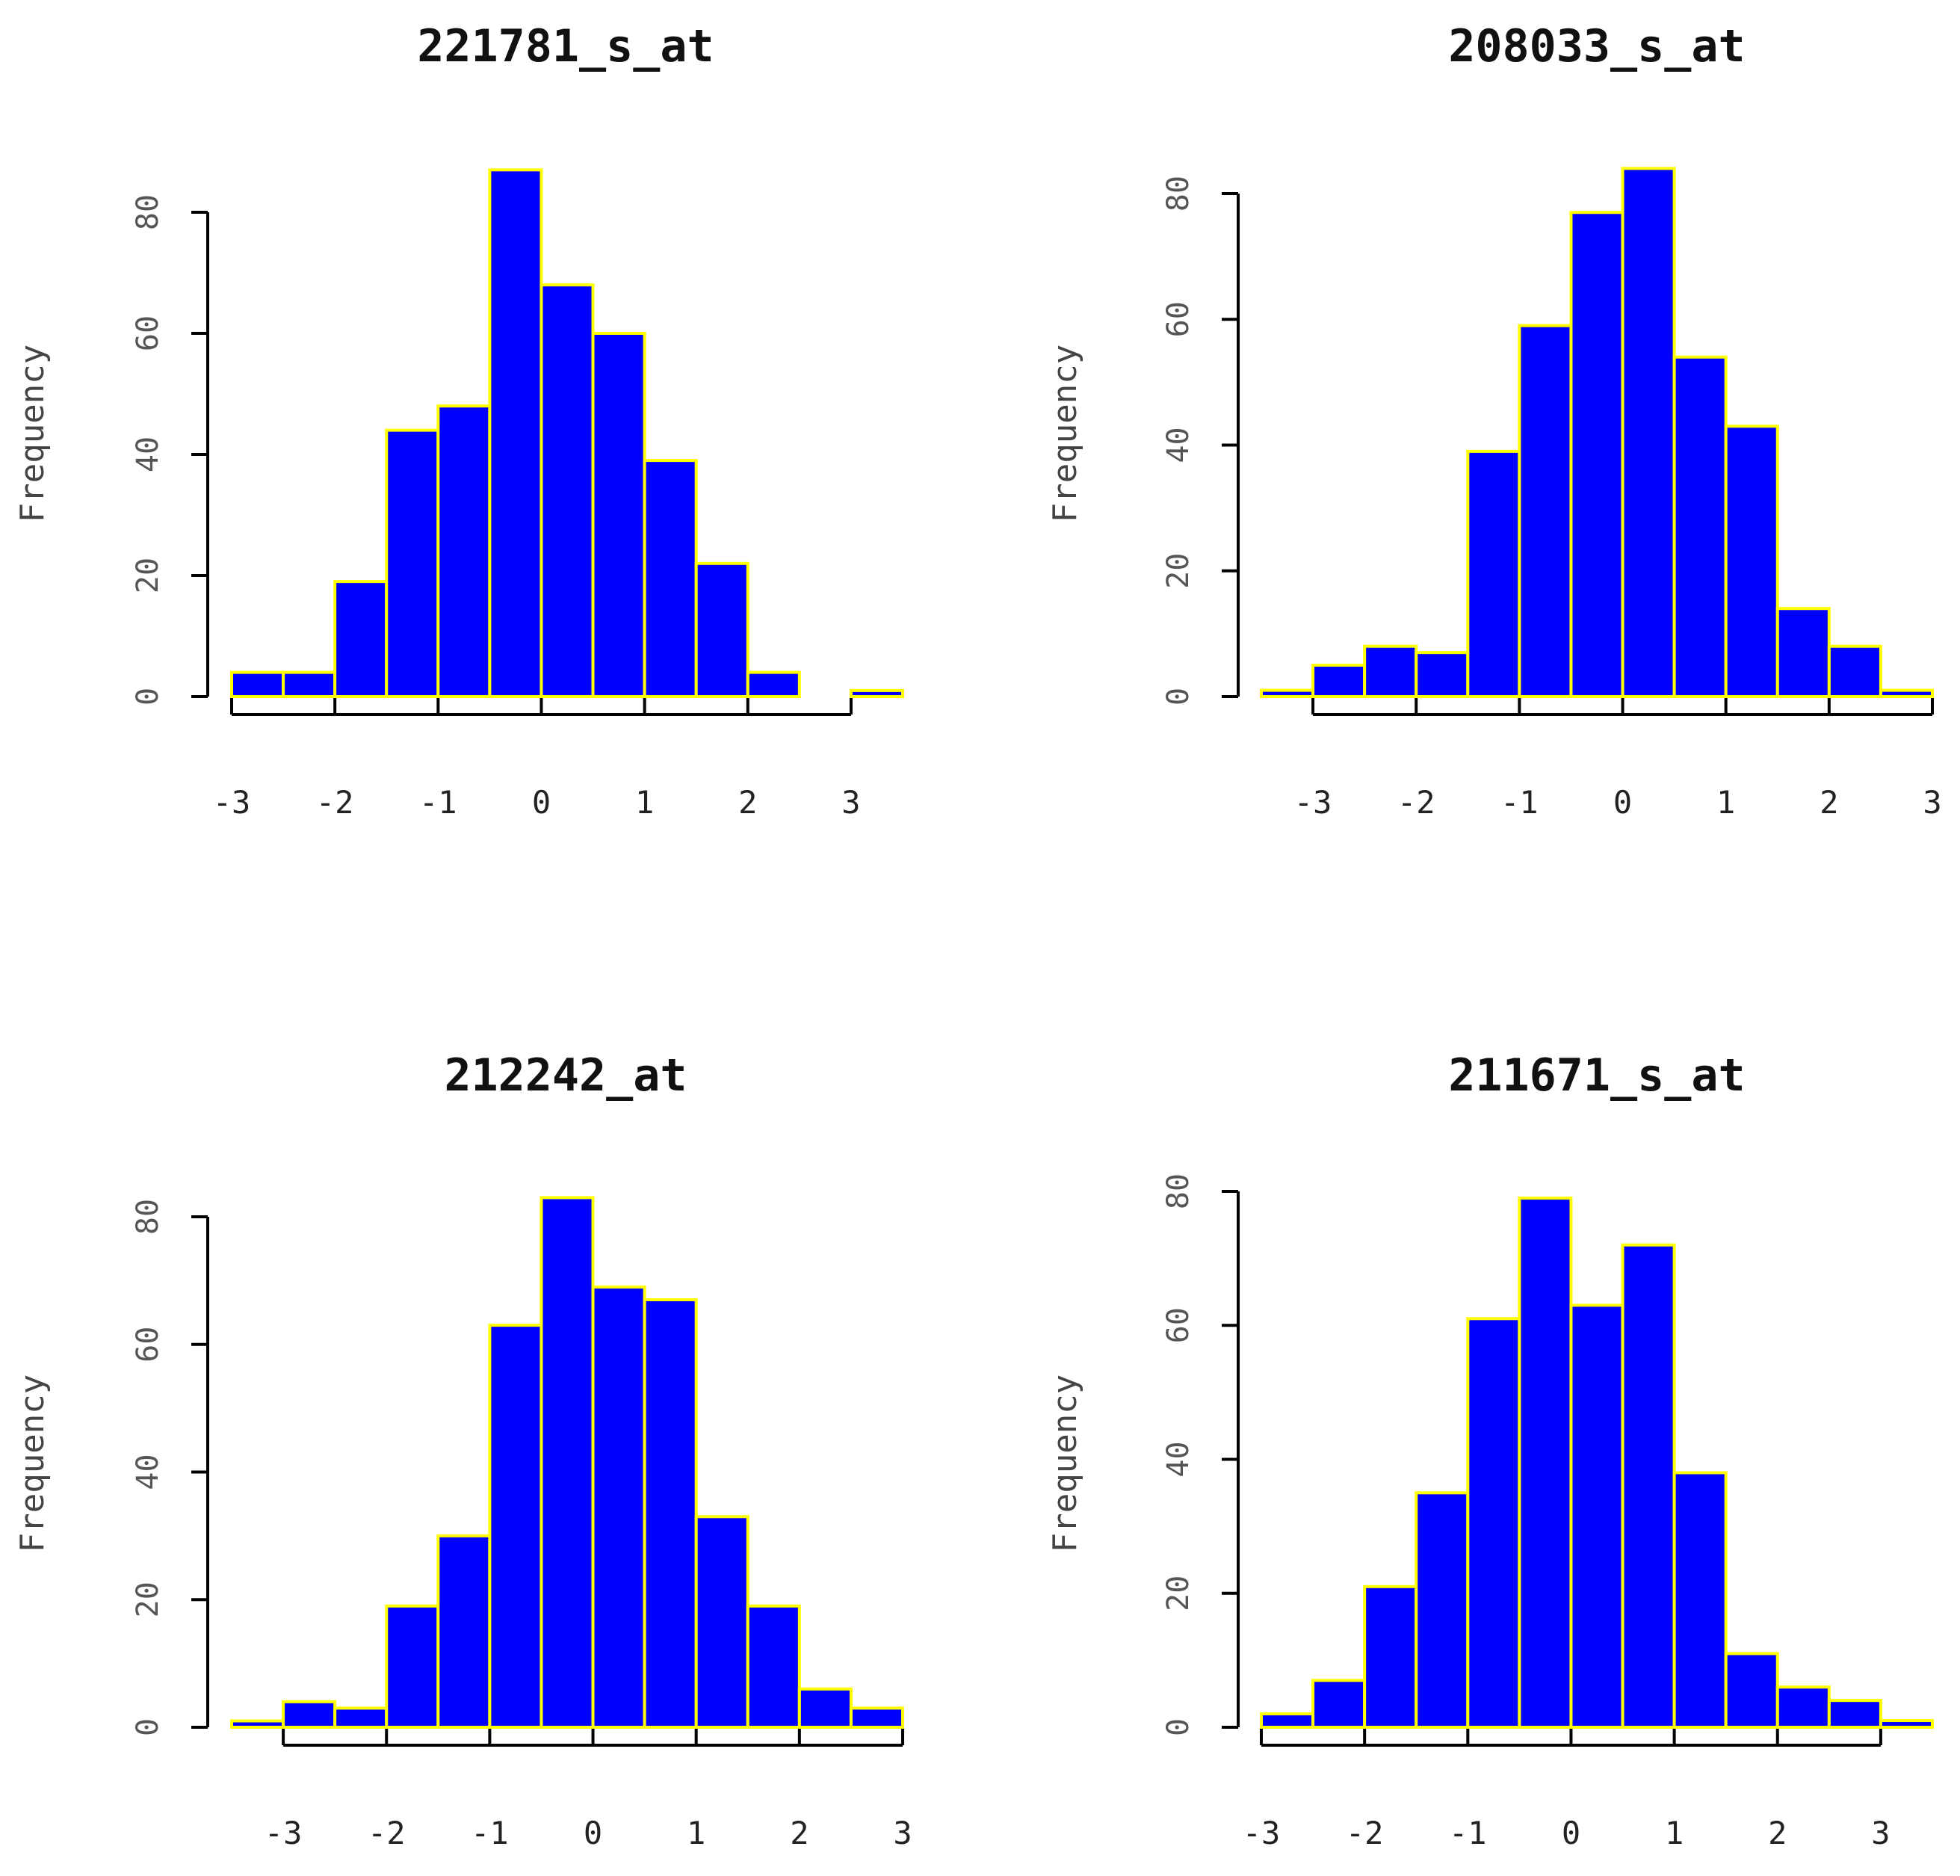  What do you see at coordinates (1597, 1075) in the screenshot?
I see `chart-title: 211671_s_at` at bounding box center [1597, 1075].